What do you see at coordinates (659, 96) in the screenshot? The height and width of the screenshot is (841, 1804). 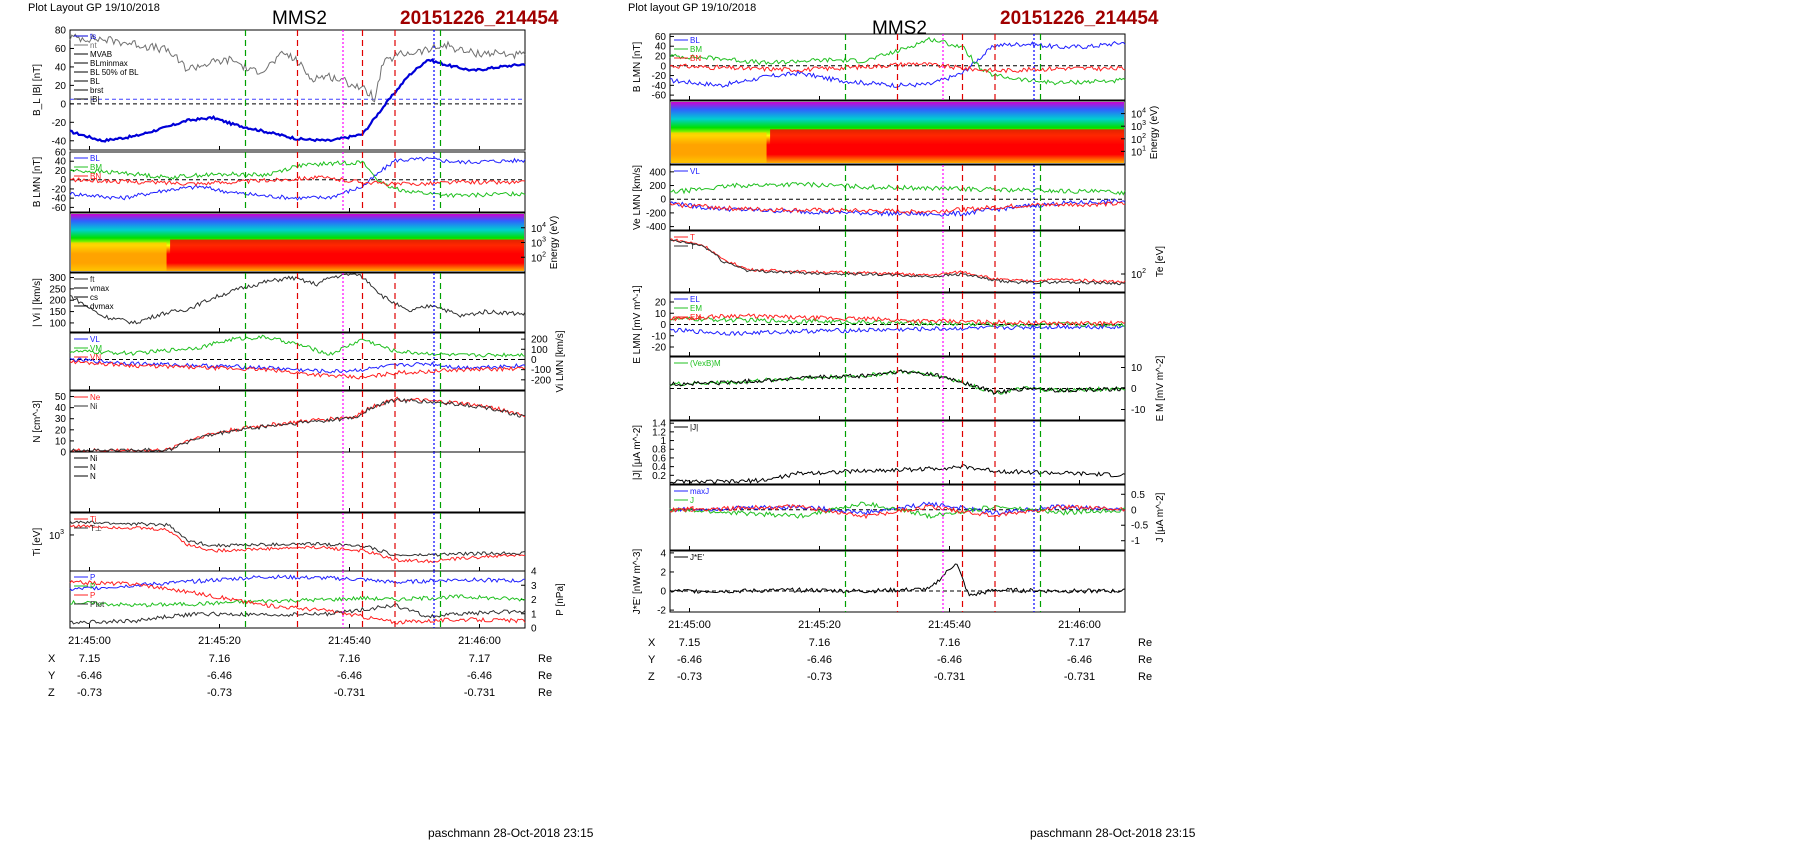 I see `y-tick-label: -60` at bounding box center [659, 96].